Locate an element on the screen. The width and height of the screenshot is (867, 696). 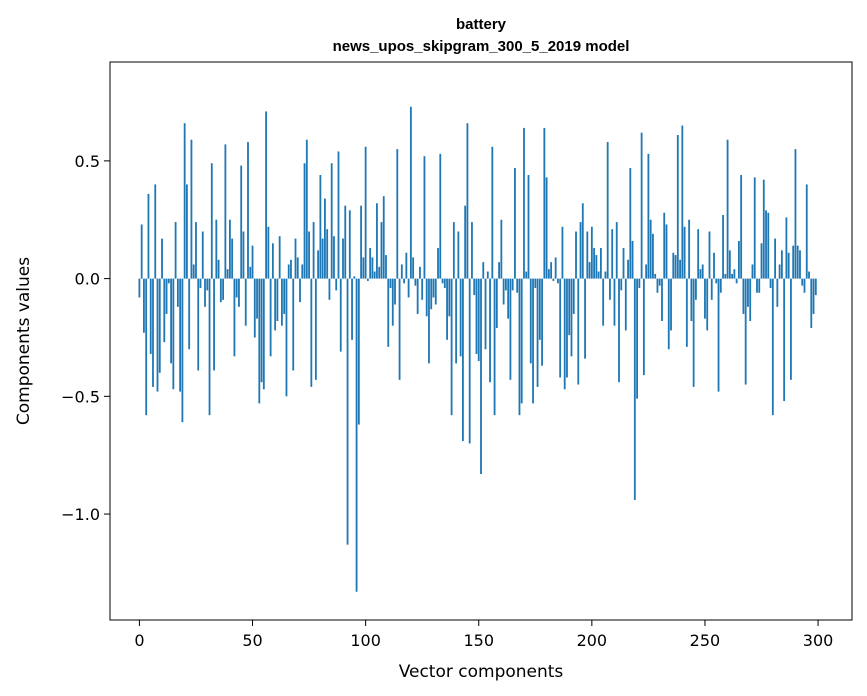
x-axis-label: Vector components is located at coordinates (481, 672).